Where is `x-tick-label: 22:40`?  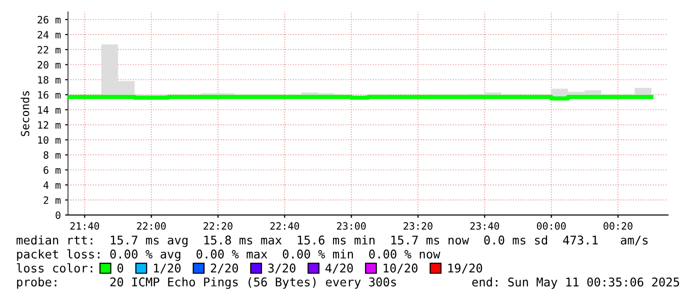
x-tick-label: 22:40 is located at coordinates (285, 226).